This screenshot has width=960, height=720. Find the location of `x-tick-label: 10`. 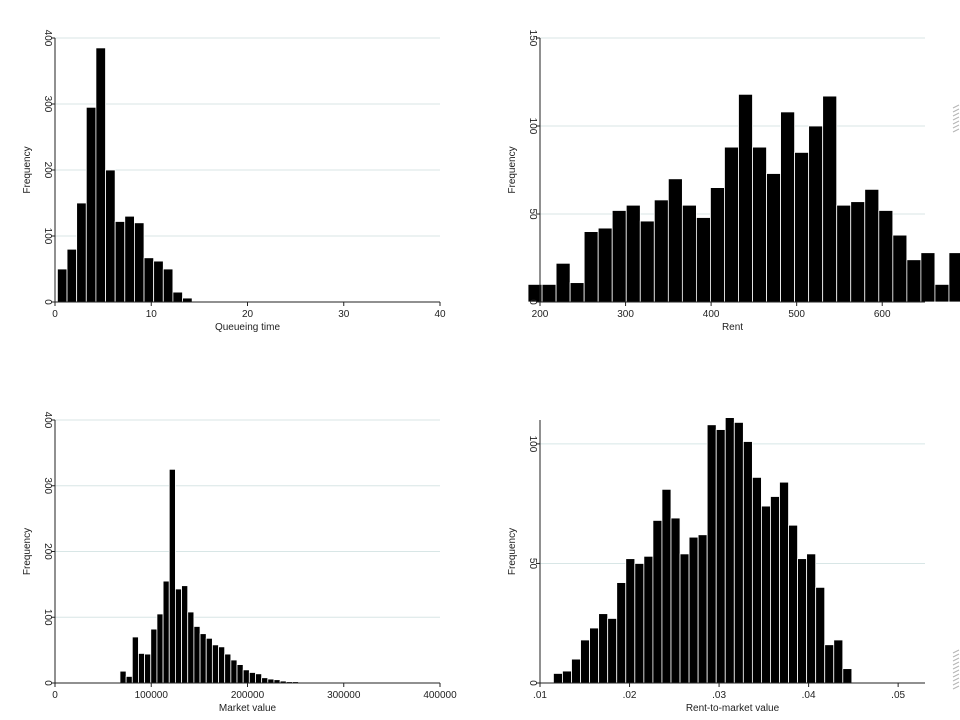

x-tick-label: 10 is located at coordinates (152, 314).